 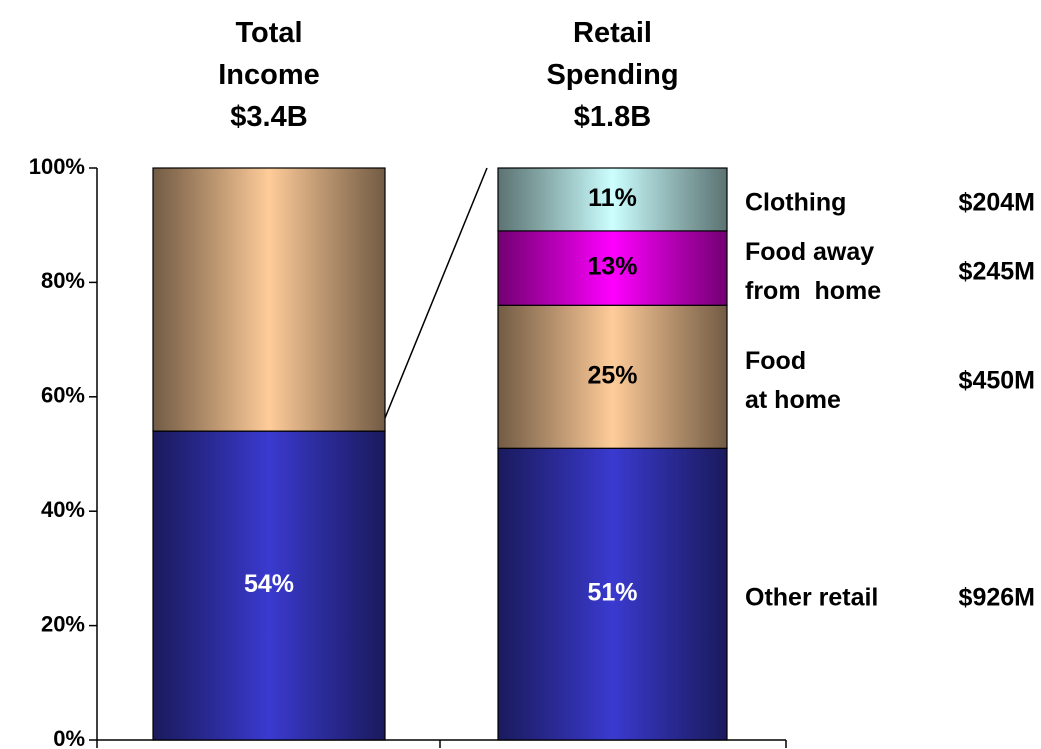 I want to click on y-tick-label: 60%, so click(x=63, y=395).